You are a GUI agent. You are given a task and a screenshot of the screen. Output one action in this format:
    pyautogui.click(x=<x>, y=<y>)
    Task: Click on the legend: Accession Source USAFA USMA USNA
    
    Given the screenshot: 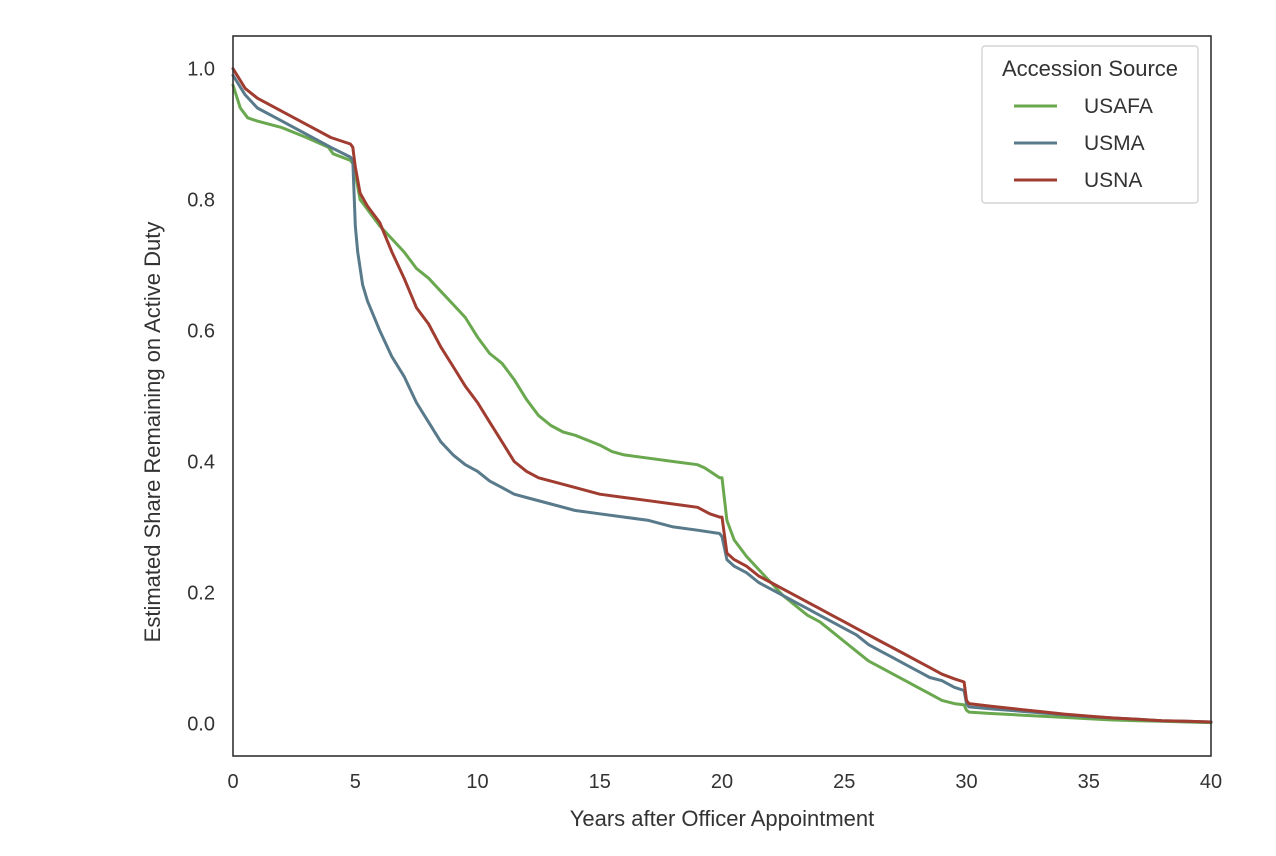 What is the action you would take?
    pyautogui.click(x=1090, y=124)
    